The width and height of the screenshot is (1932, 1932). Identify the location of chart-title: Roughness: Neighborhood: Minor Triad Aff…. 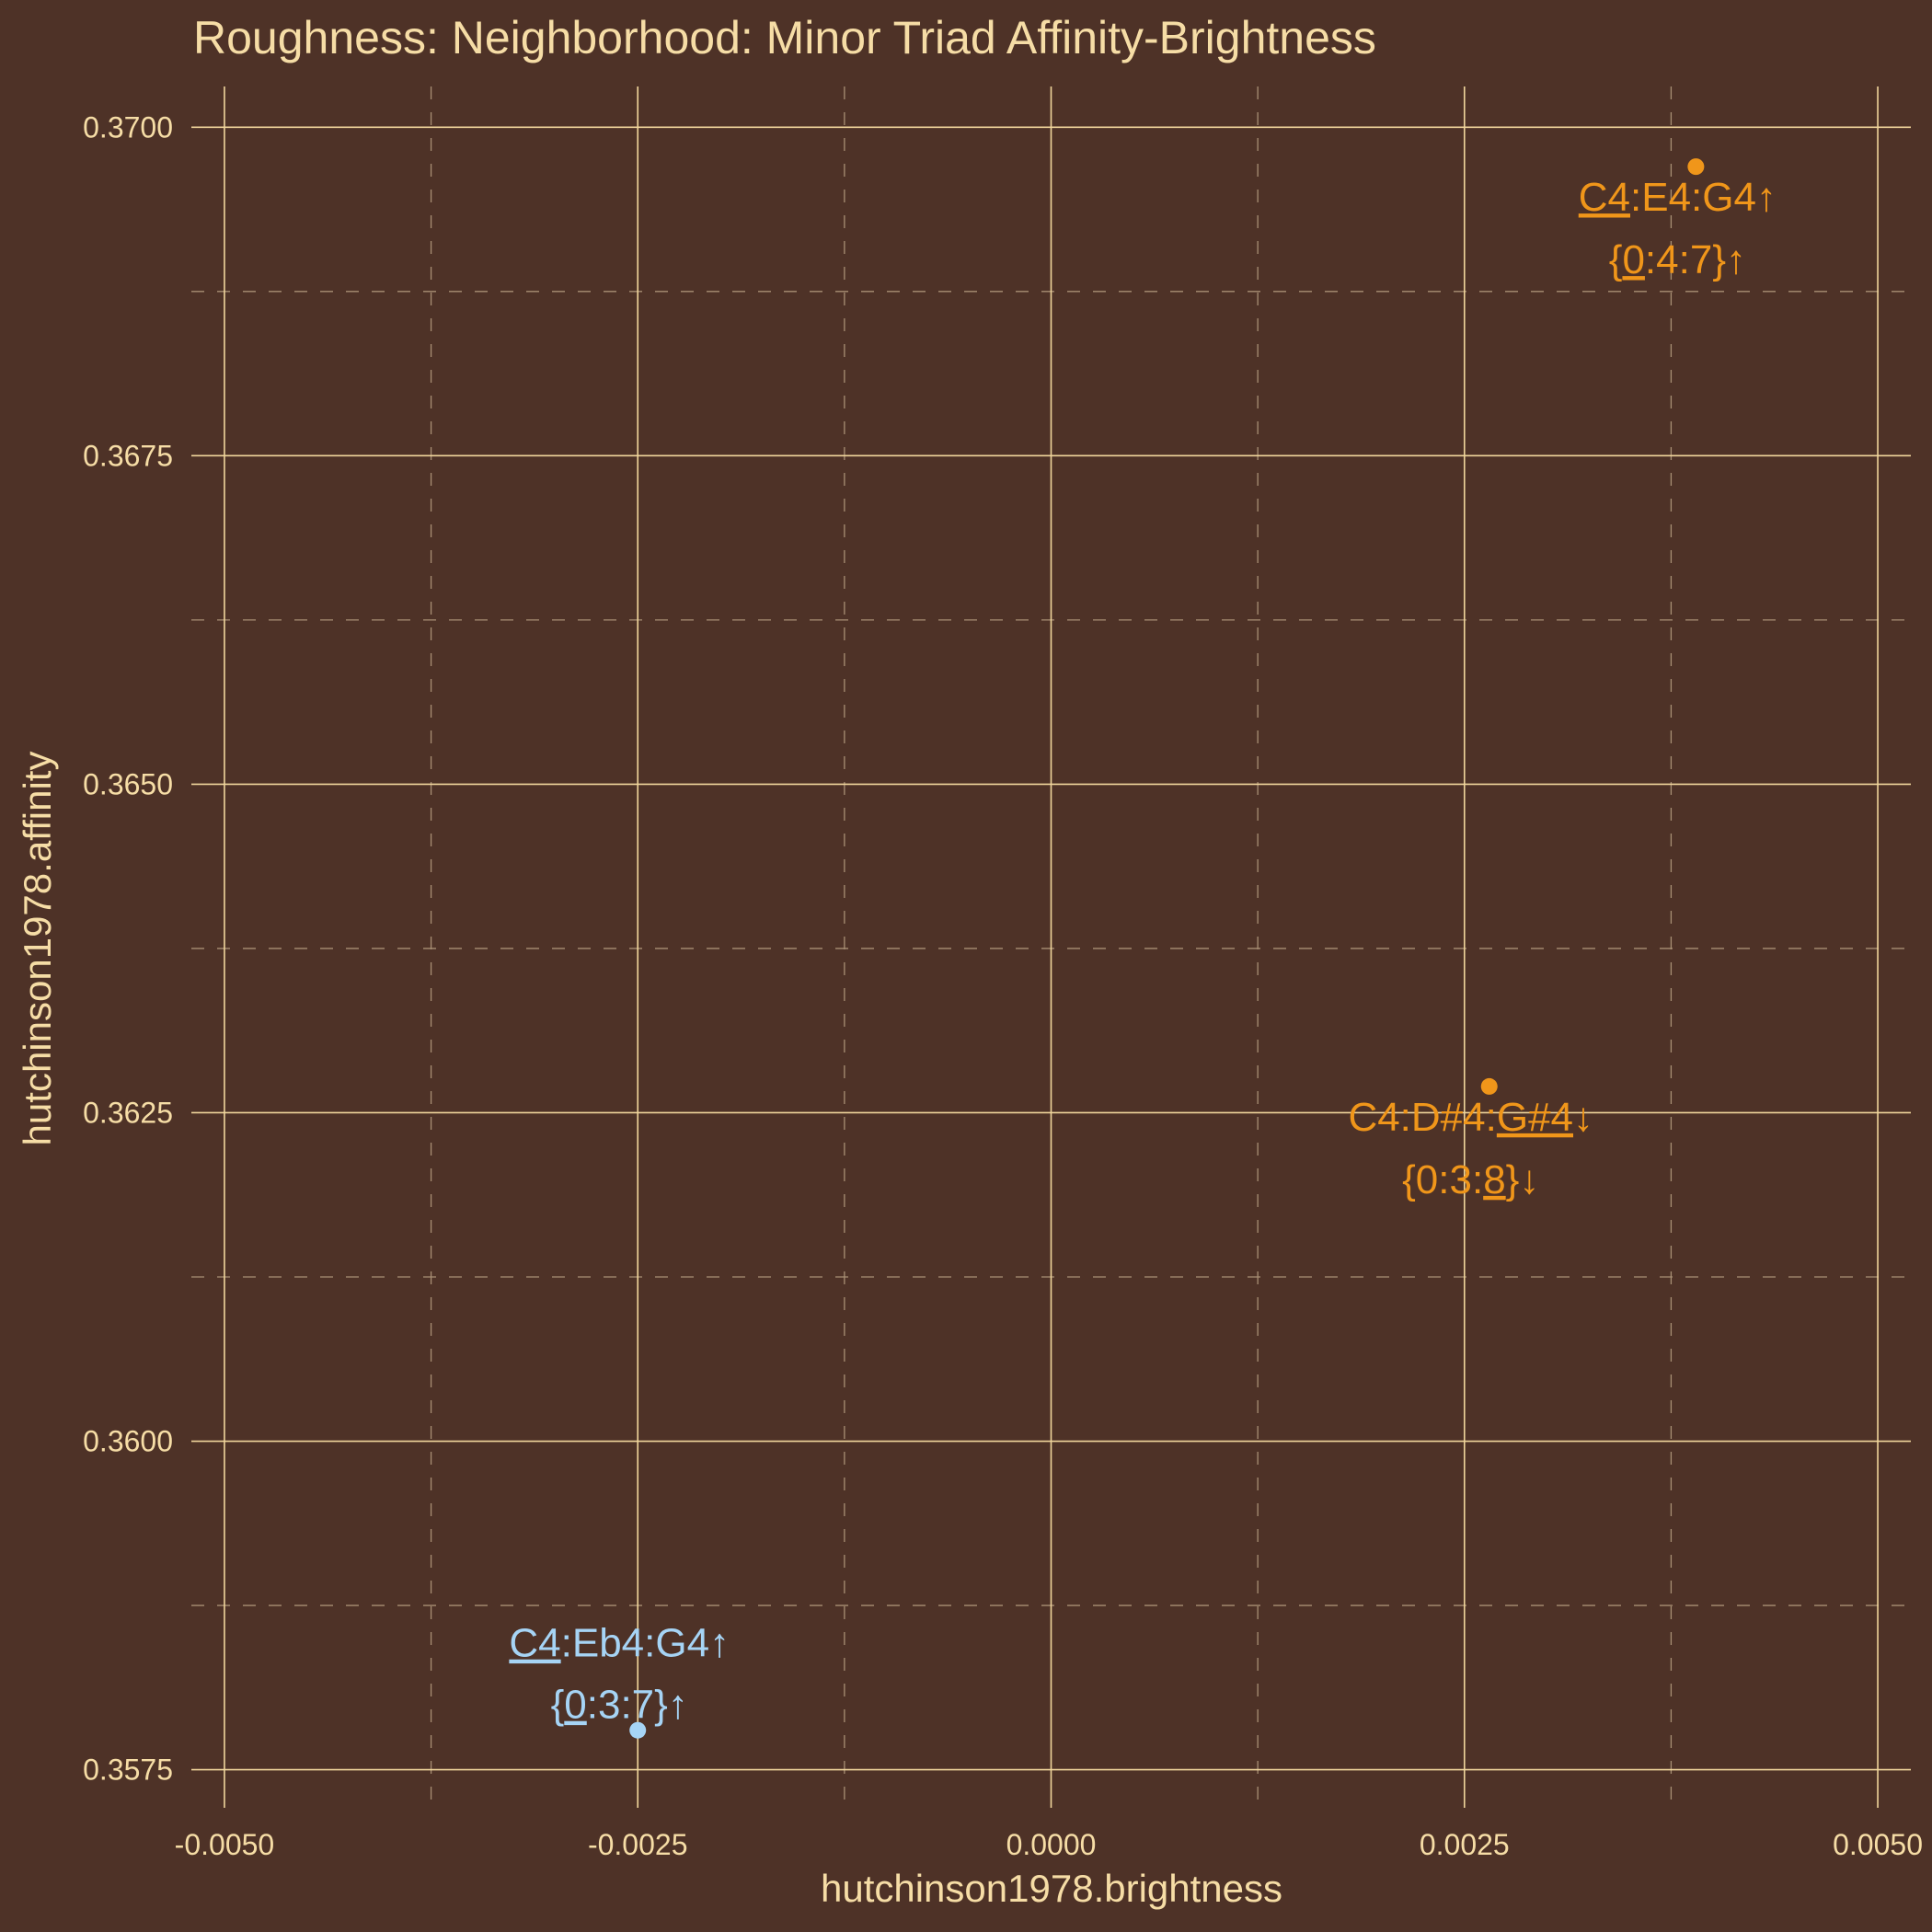
(784, 37).